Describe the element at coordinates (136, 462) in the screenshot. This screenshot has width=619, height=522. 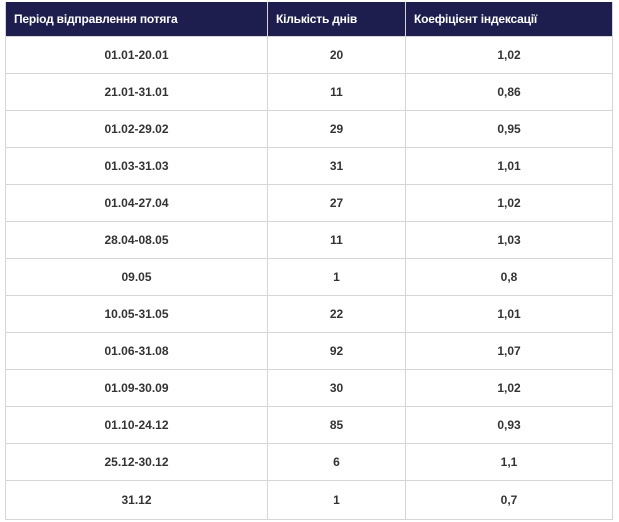
I see `cell-period: 25.12-30.12` at that location.